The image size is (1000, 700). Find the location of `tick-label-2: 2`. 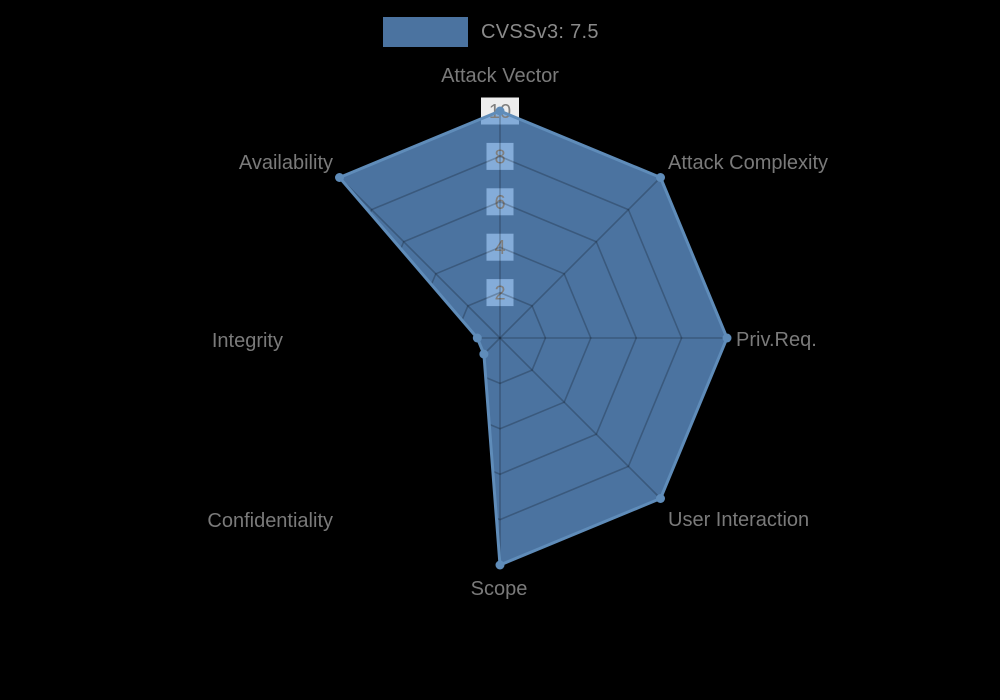

tick-label-2: 2 is located at coordinates (499, 294).